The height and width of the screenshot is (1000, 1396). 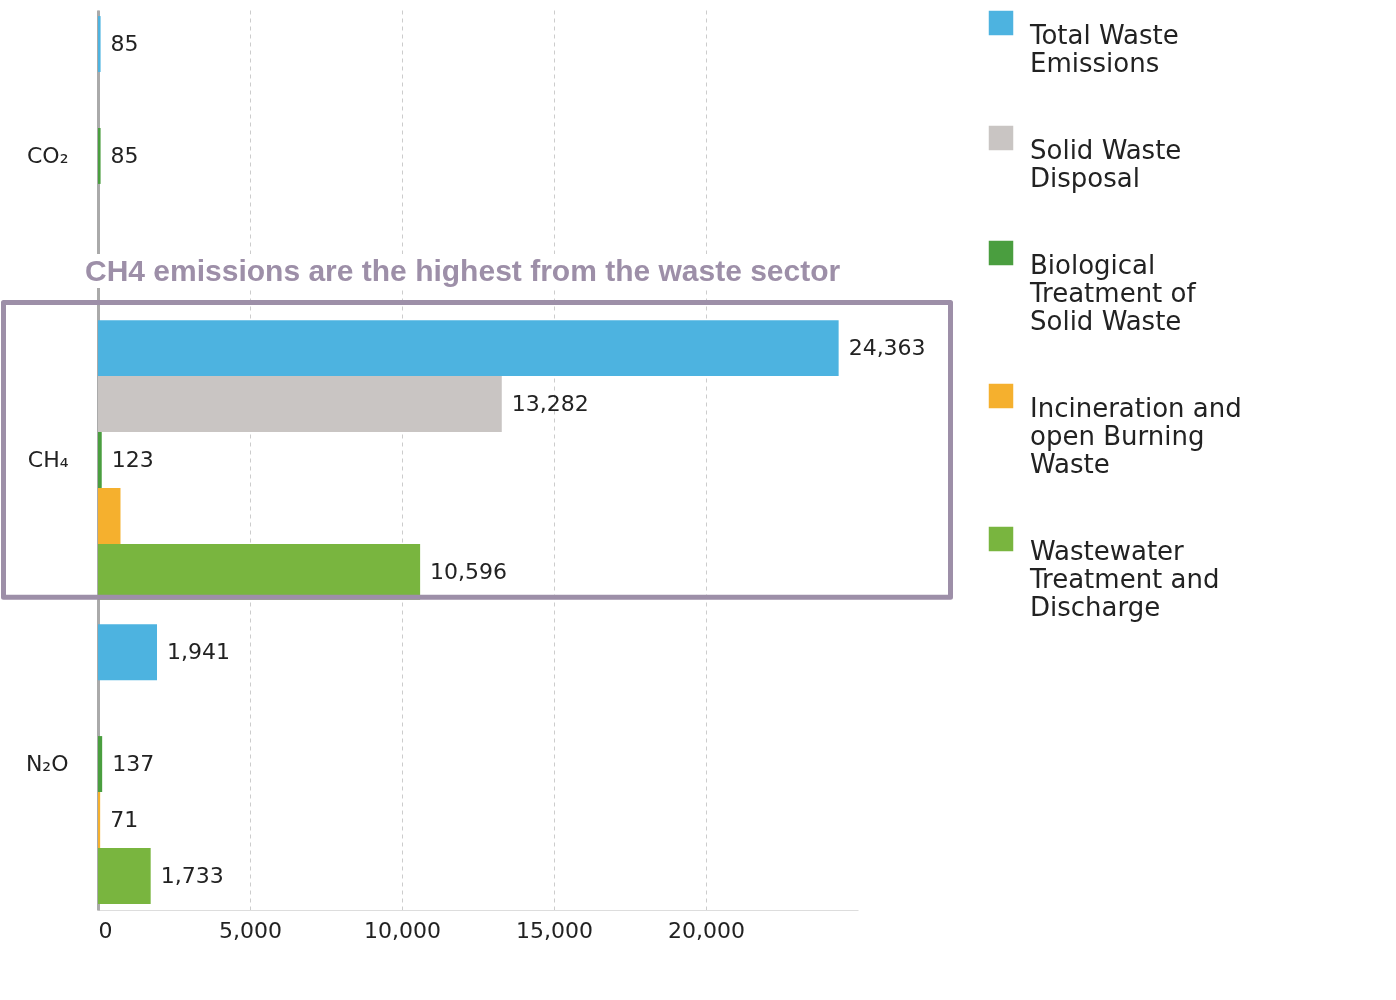 I want to click on data-label: 13,282, so click(x=550, y=404).